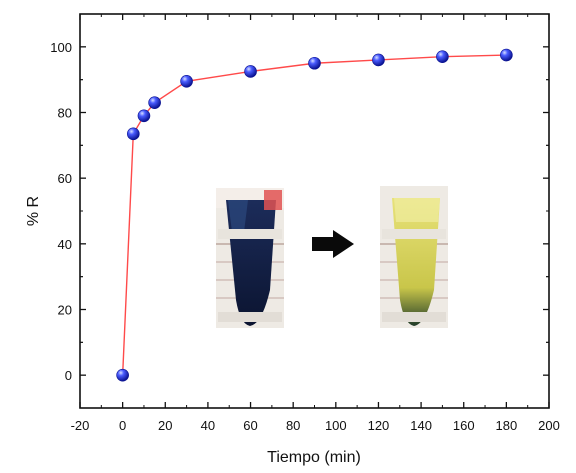 The image size is (576, 473). I want to click on x-tick-label: 100, so click(336, 425).